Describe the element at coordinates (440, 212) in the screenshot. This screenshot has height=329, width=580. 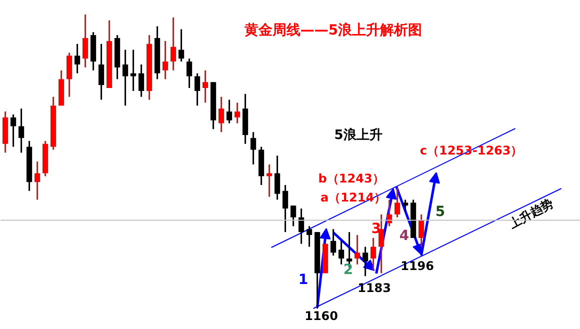
I see `text: 5` at that location.